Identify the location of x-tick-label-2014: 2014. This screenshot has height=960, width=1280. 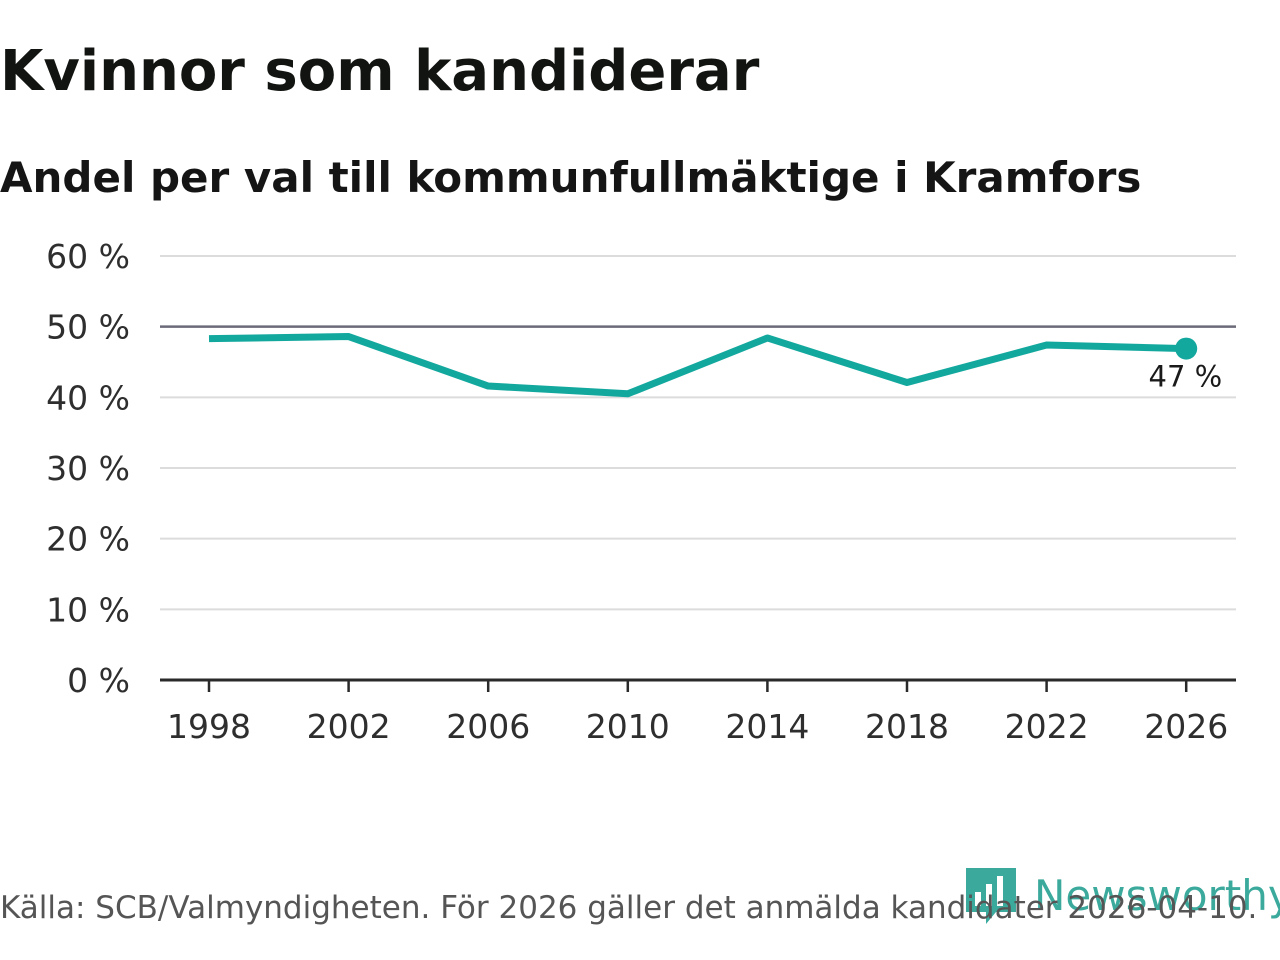
(767, 726).